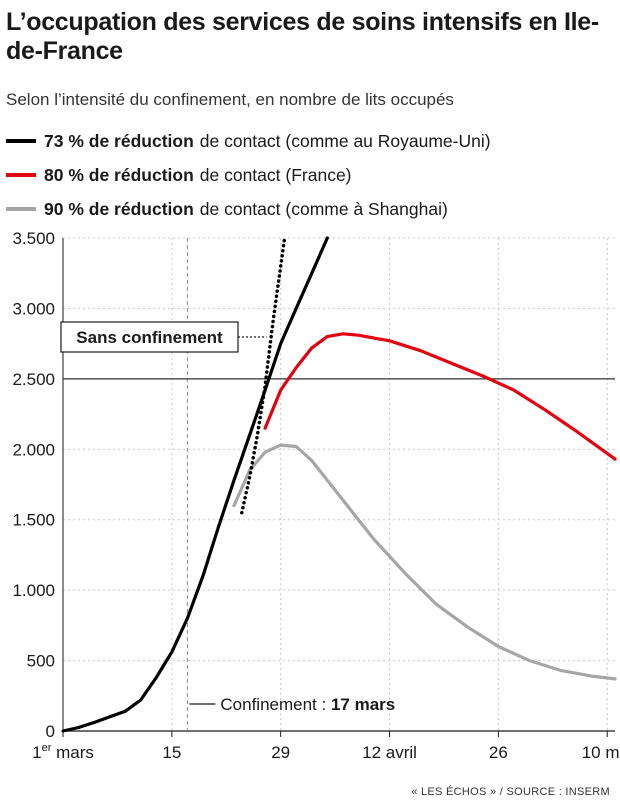  Describe the element at coordinates (33, 449) in the screenshot. I see `y-tick-label: 2.000` at that location.